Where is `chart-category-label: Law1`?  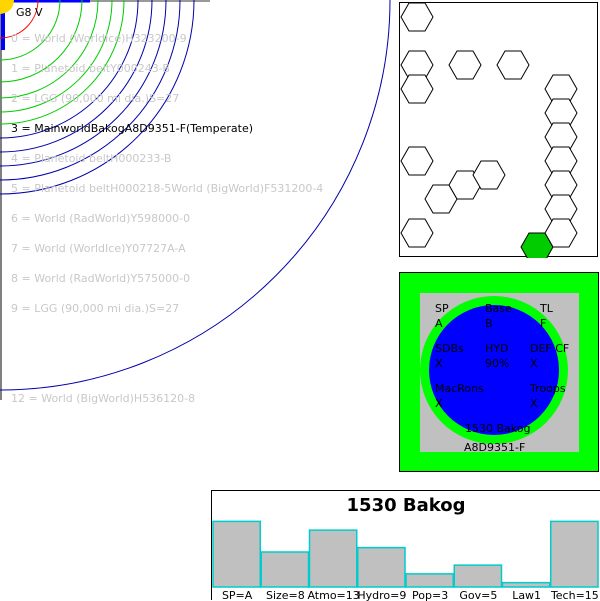 chart-category-label: Law1 is located at coordinates (526, 595).